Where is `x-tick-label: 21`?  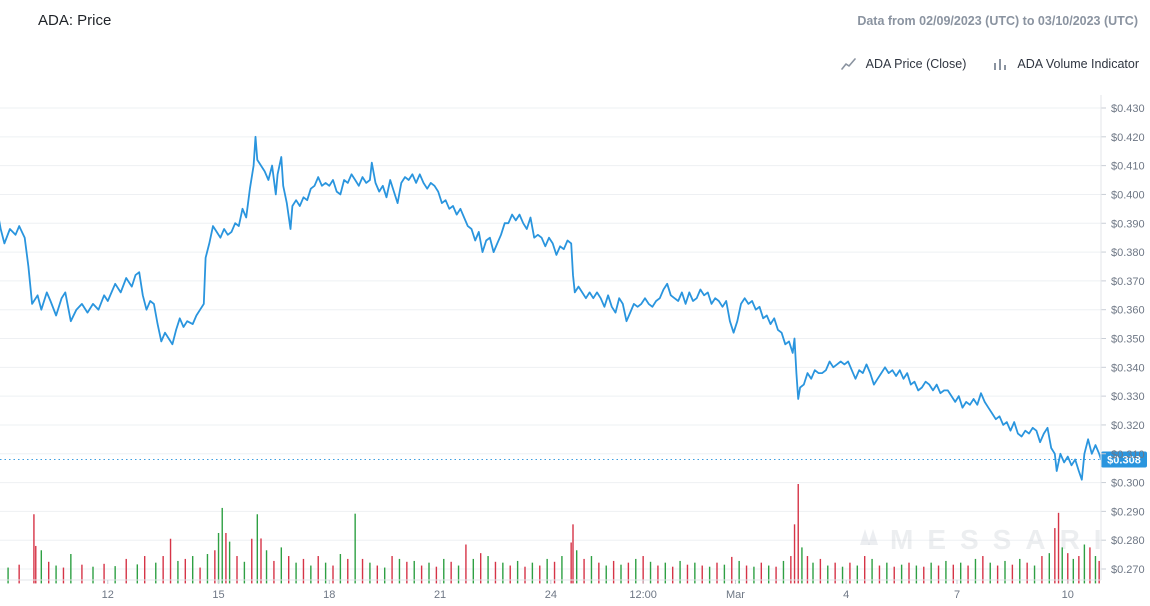 x-tick-label: 21 is located at coordinates (440, 595).